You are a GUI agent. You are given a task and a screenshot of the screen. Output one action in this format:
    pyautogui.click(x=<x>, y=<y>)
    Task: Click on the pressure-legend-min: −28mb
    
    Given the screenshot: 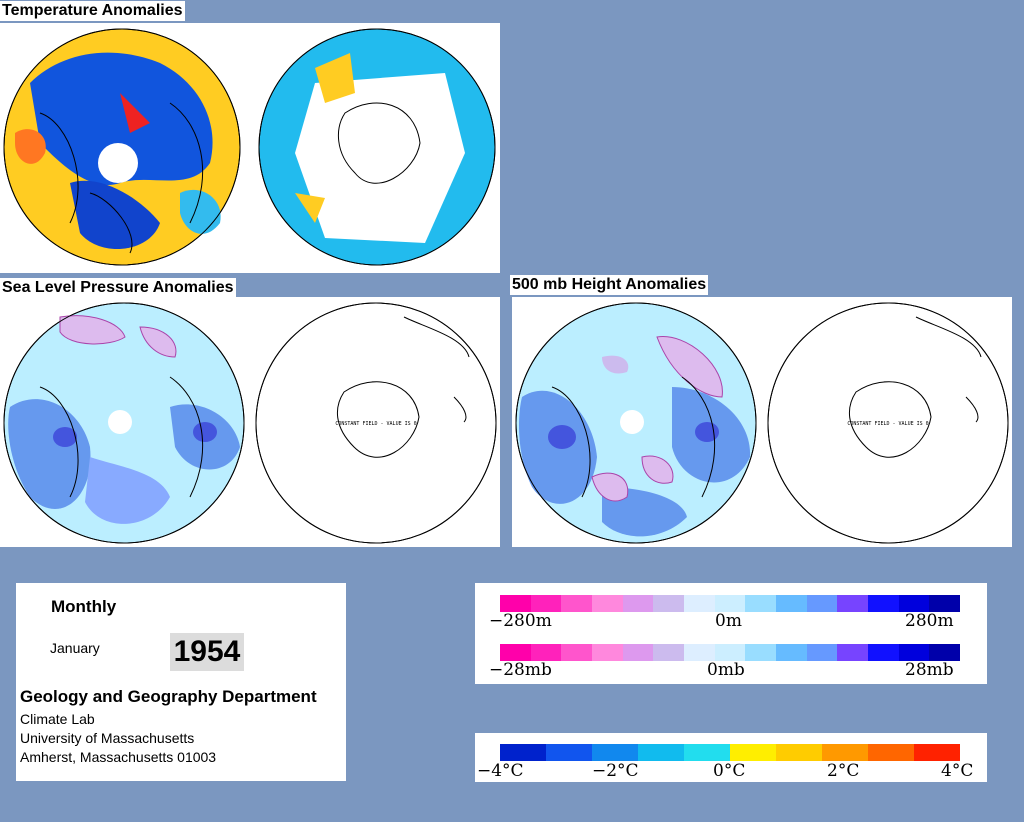 What is the action you would take?
    pyautogui.click(x=520, y=670)
    